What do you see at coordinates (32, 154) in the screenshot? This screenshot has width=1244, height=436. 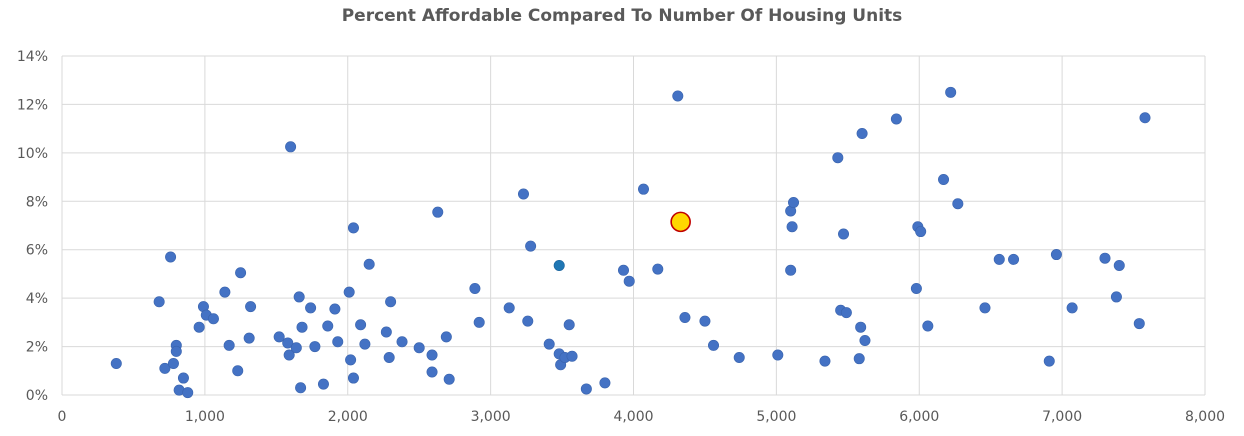 I see `y-tick-label: 10%` at bounding box center [32, 154].